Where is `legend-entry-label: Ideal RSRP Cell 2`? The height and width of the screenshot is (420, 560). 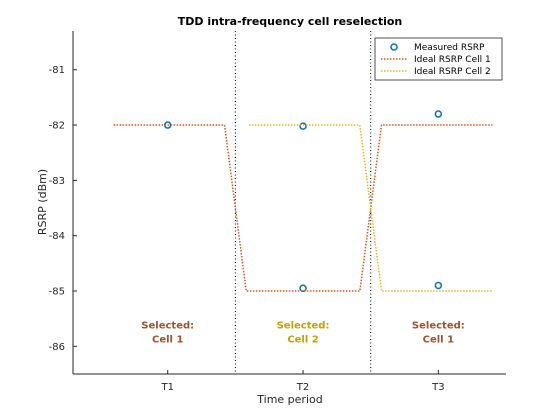
legend-entry-label: Ideal RSRP Cell 2 is located at coordinates (452, 72).